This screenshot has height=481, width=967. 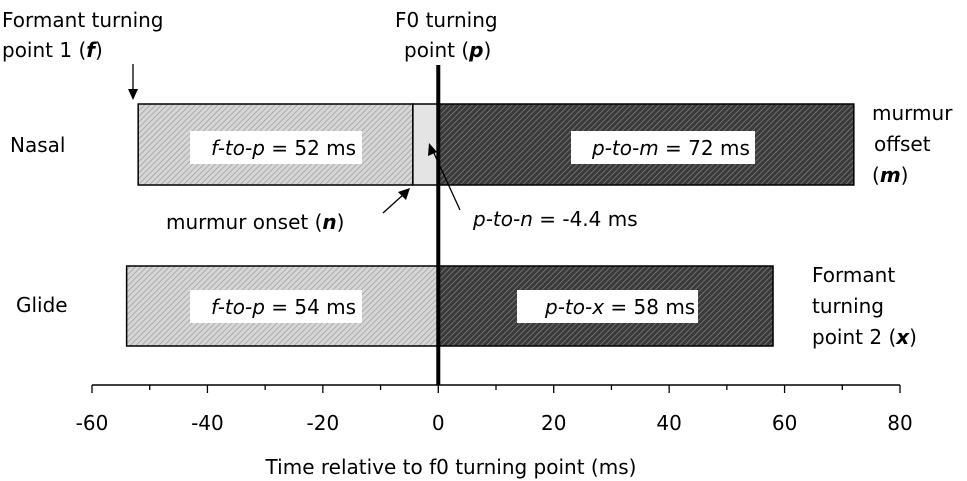 What do you see at coordinates (890, 175) in the screenshot?
I see `murmur-offset-line3: (m)` at bounding box center [890, 175].